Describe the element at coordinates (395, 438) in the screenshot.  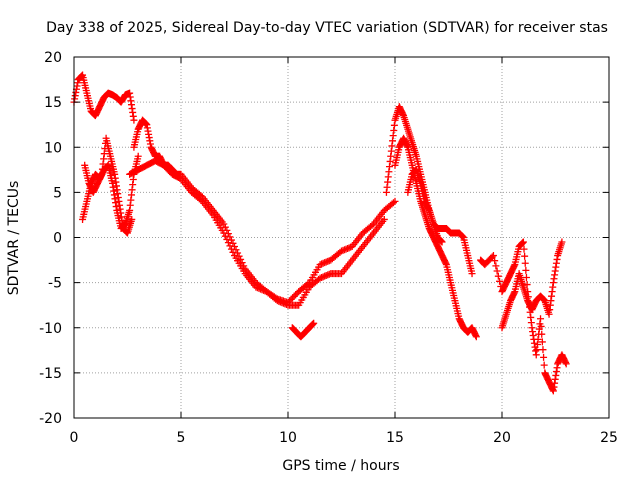
I see `x-tick-label: 15` at that location.